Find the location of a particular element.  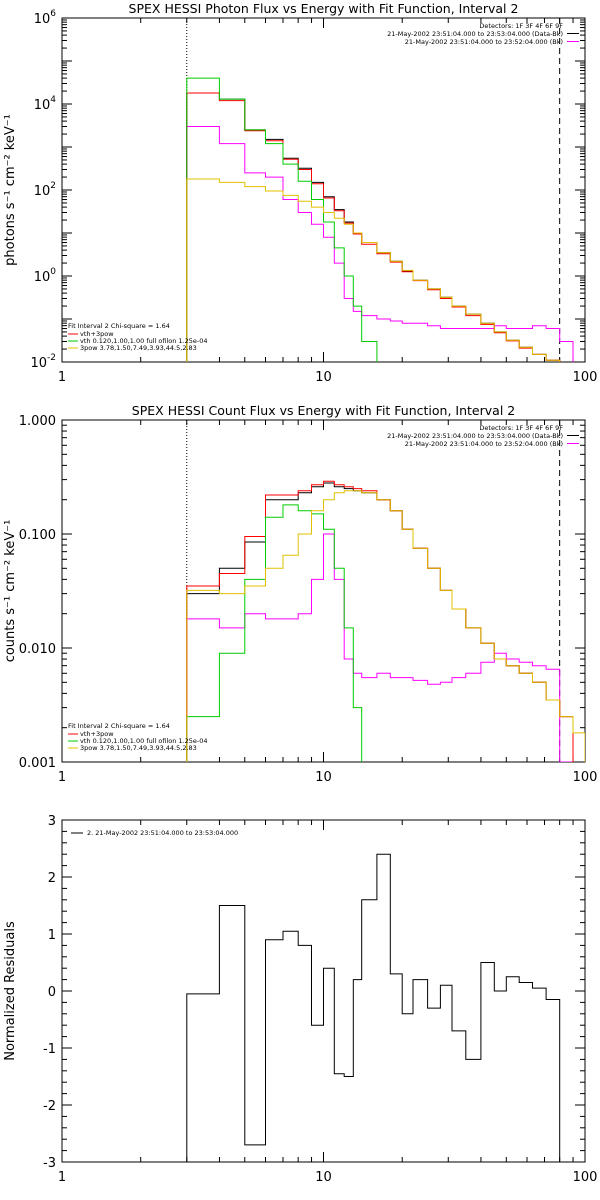

y-axis-label: photons s⁻¹ cm⁻² keV⁻¹ is located at coordinates (10, 190).